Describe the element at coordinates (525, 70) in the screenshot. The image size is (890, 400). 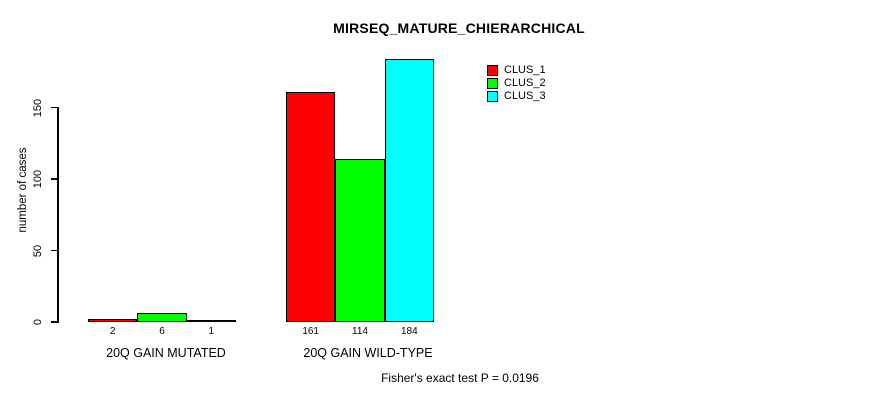
I see `legend-item-label: CLUS_1` at that location.